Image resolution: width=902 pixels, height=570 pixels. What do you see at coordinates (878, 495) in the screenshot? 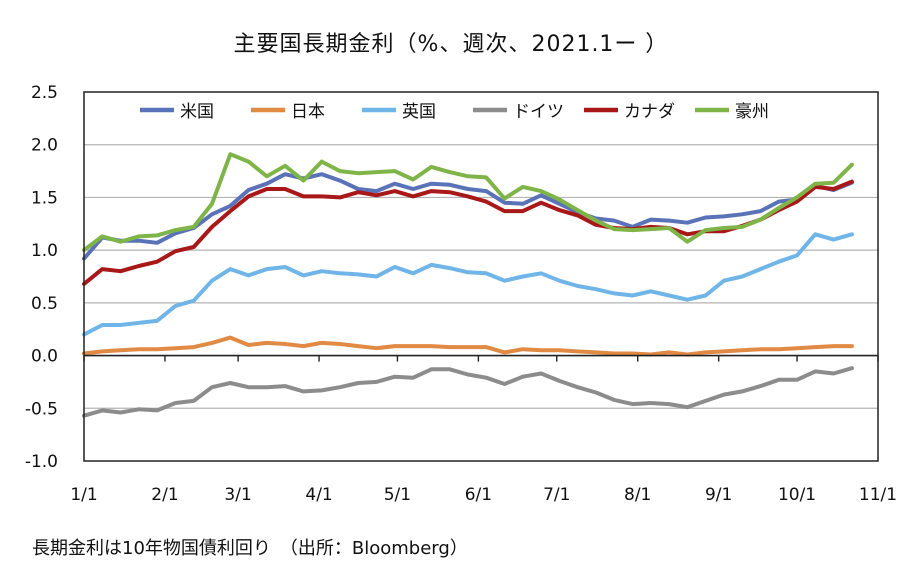
I see `x-tick-label: 11/1` at bounding box center [878, 495].